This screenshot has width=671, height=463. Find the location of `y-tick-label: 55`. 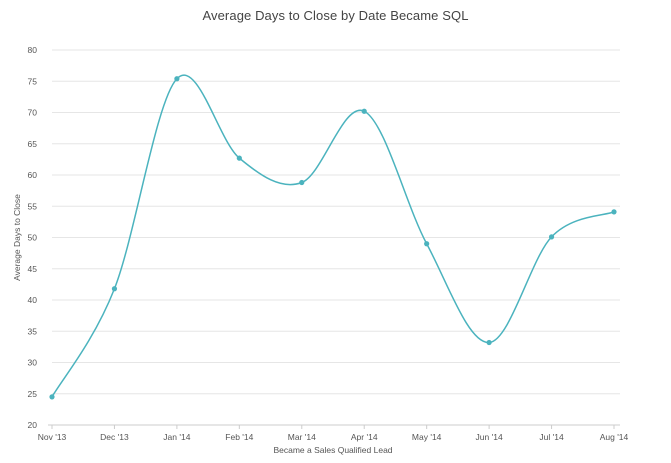

y-tick-label: 55 is located at coordinates (33, 206).